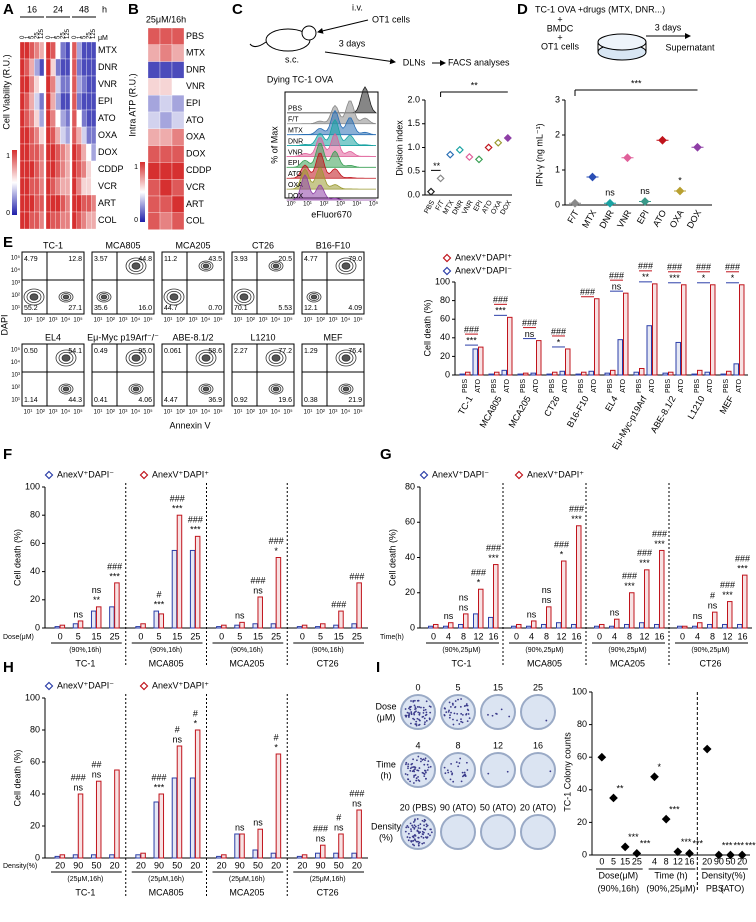 The width and height of the screenshot is (756, 922). What do you see at coordinates (643, 217) in the screenshot?
I see `x-tick-label: EPI` at bounding box center [643, 217].